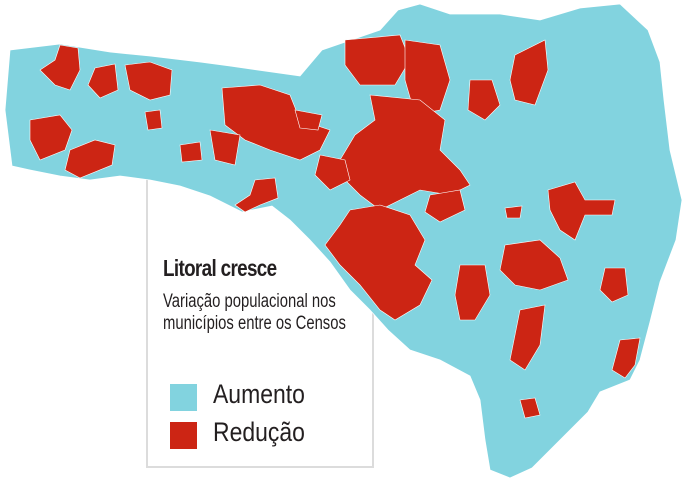  I want to click on legend-swatch-increase, so click(183, 397).